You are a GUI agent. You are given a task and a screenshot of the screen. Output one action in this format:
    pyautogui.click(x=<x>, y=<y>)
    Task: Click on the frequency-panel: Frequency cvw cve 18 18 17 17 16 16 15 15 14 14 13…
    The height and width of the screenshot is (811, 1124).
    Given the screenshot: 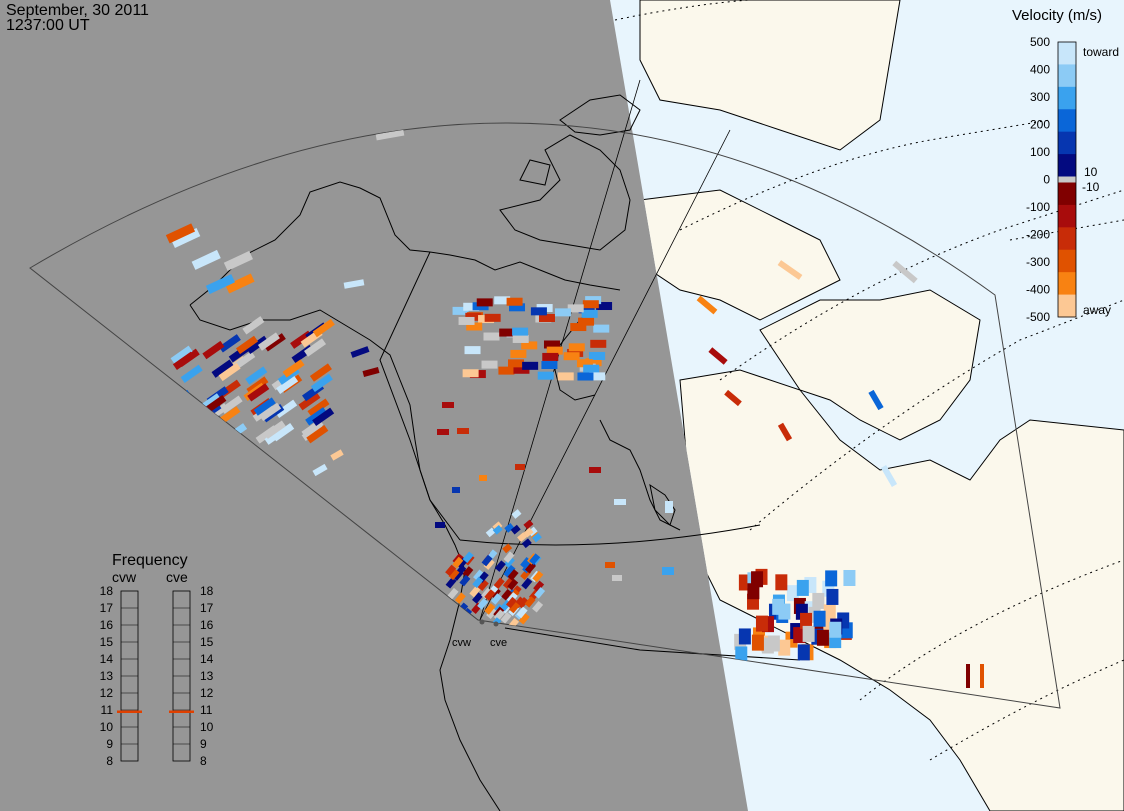 What is the action you would take?
    pyautogui.click(x=157, y=660)
    